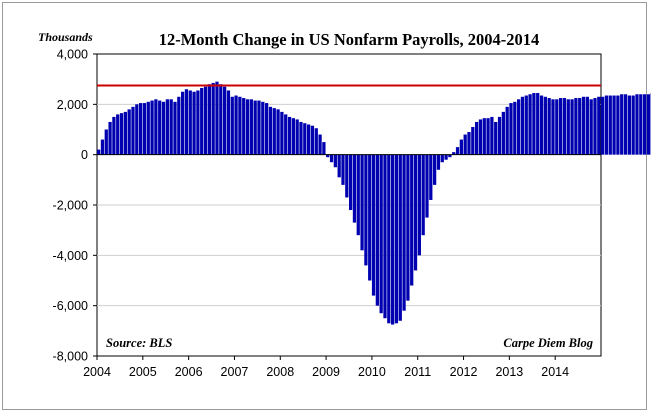  I want to click on y-tick-label: 4,000, so click(72, 55).